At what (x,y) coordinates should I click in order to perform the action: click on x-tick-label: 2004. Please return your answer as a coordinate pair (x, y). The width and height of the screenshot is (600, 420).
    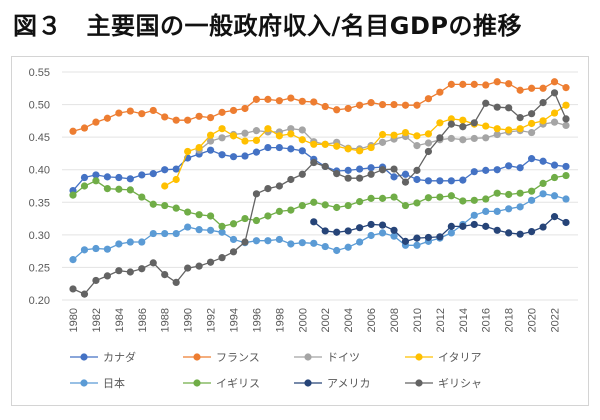
    Looking at the image, I should click on (349, 320).